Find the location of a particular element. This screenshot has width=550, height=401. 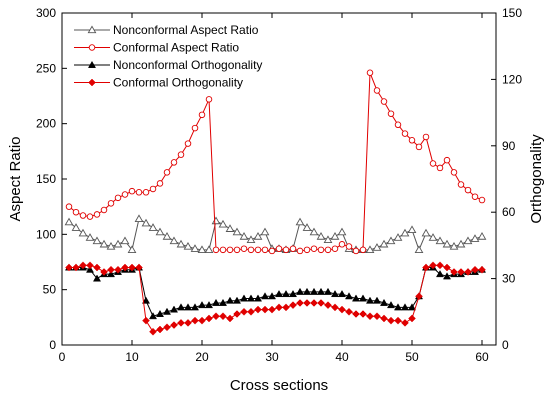

legend-label: Conformal Aspect Ratio is located at coordinates (176, 48).